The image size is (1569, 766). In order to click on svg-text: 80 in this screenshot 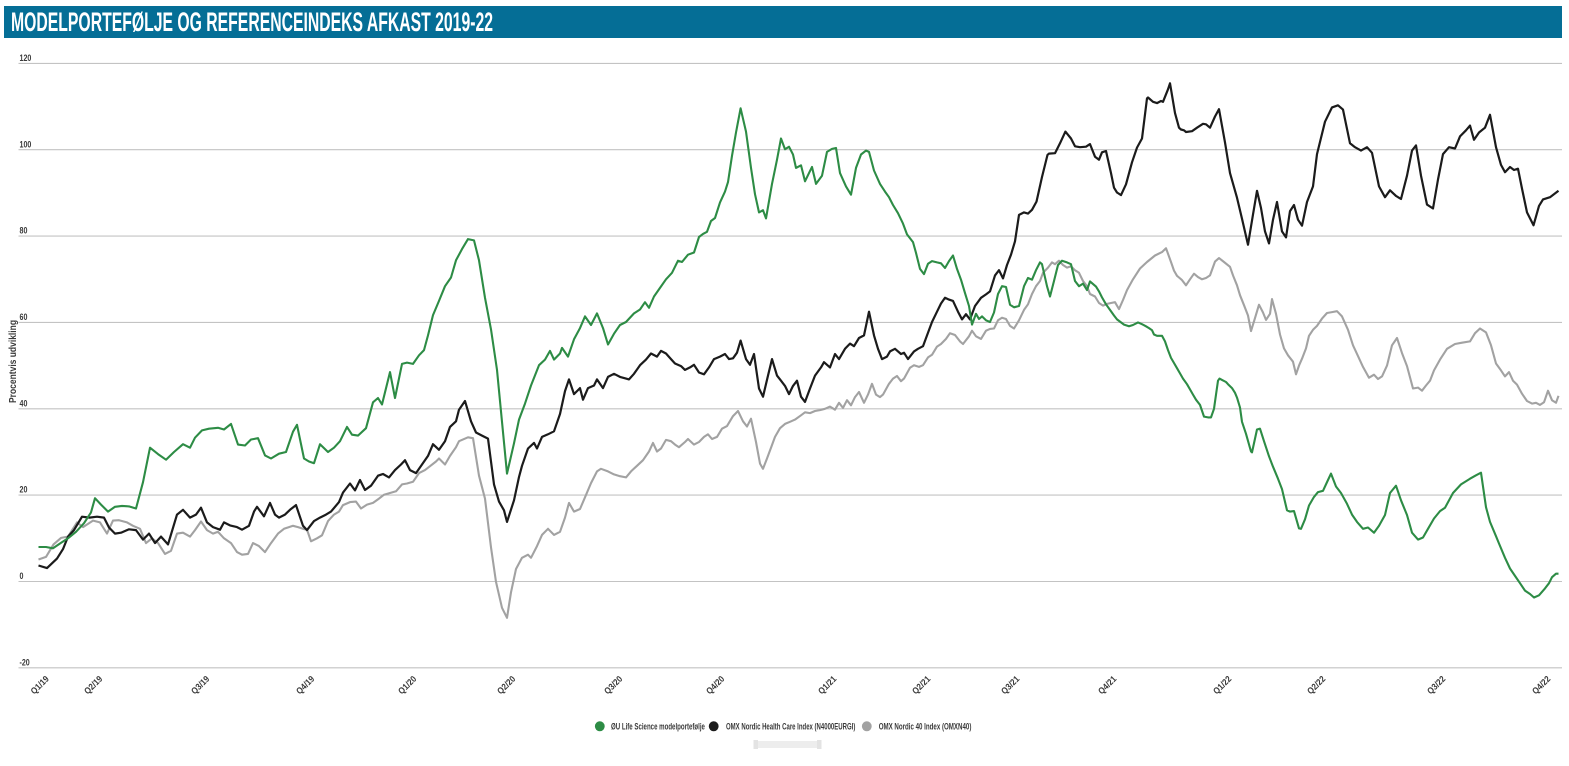, I will do `click(24, 231)`.